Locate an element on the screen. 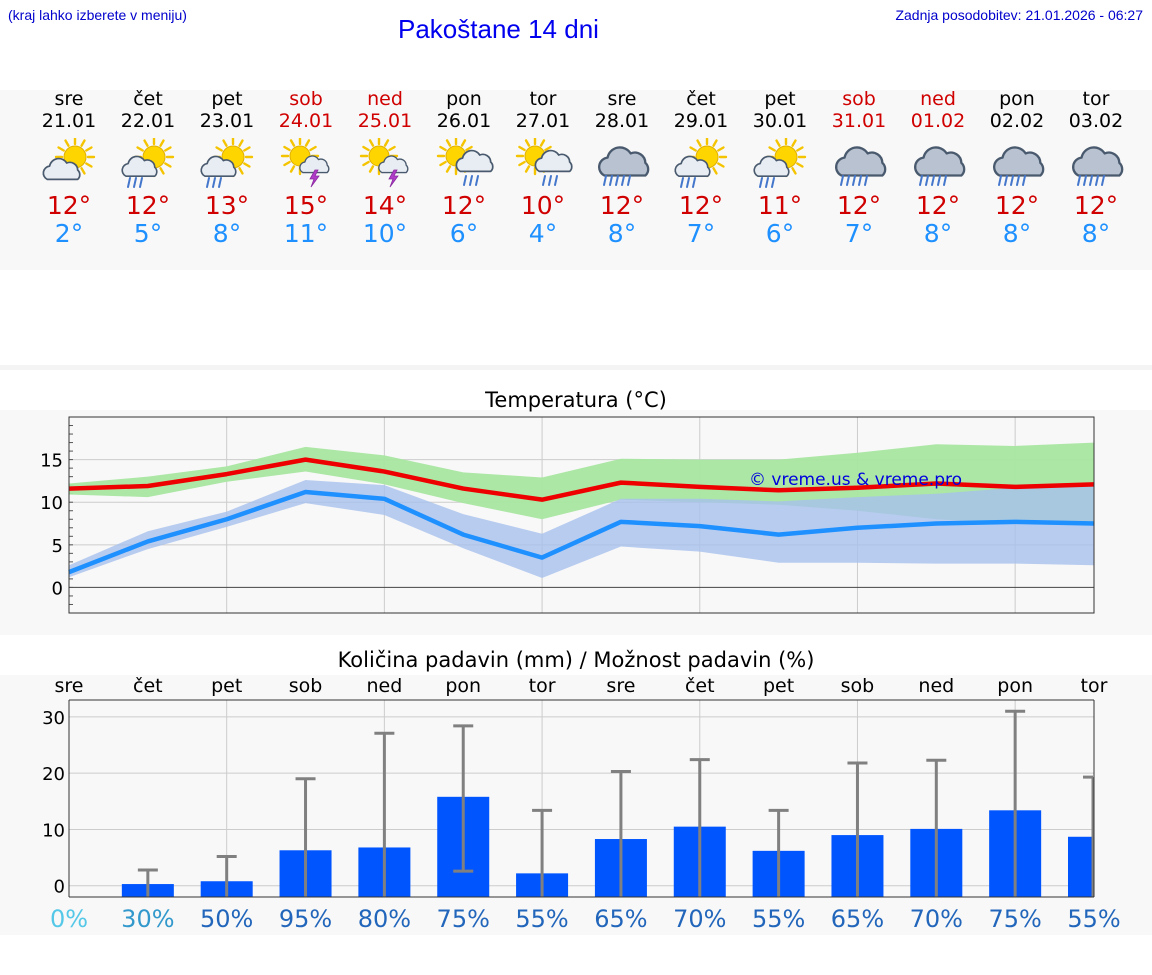 This screenshot has height=975, width=1152. day-column: pet 23.01 13° 8° is located at coordinates (227, 168).